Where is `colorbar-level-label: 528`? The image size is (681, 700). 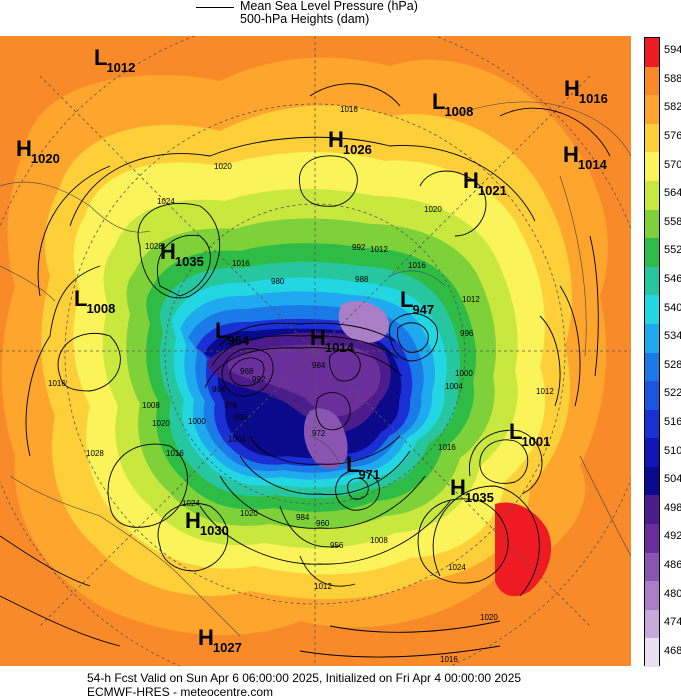
colorbar-level-label: 528 is located at coordinates (672, 364).